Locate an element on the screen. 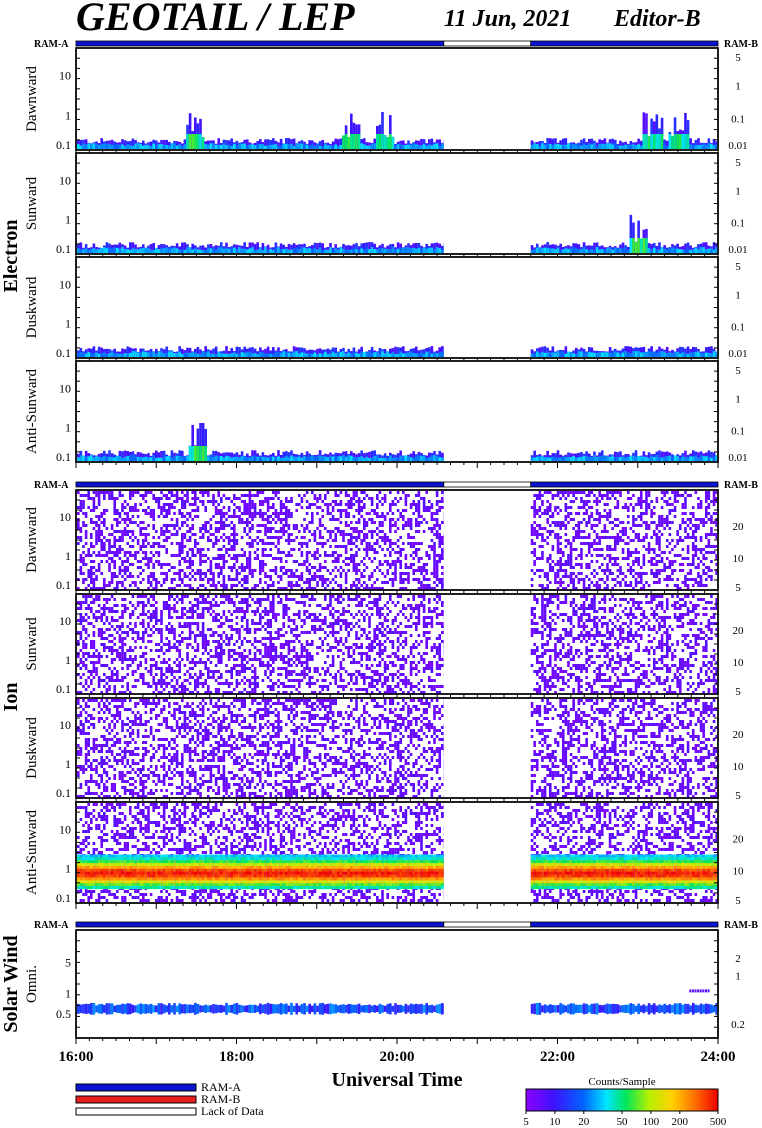  y-tick-label-left: 10 is located at coordinates (65, 388).